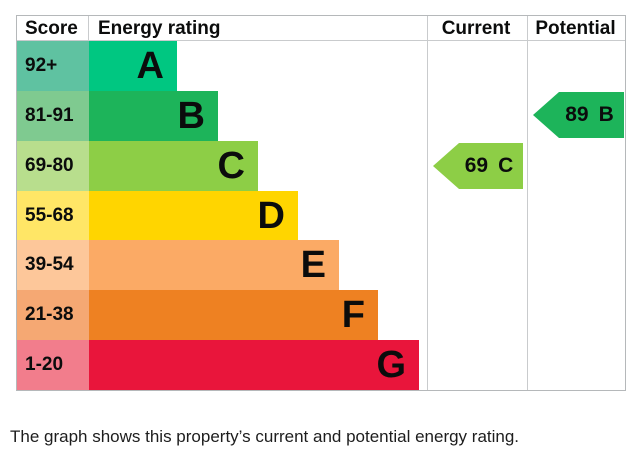  I want to click on band-g-bar: G, so click(254, 365).